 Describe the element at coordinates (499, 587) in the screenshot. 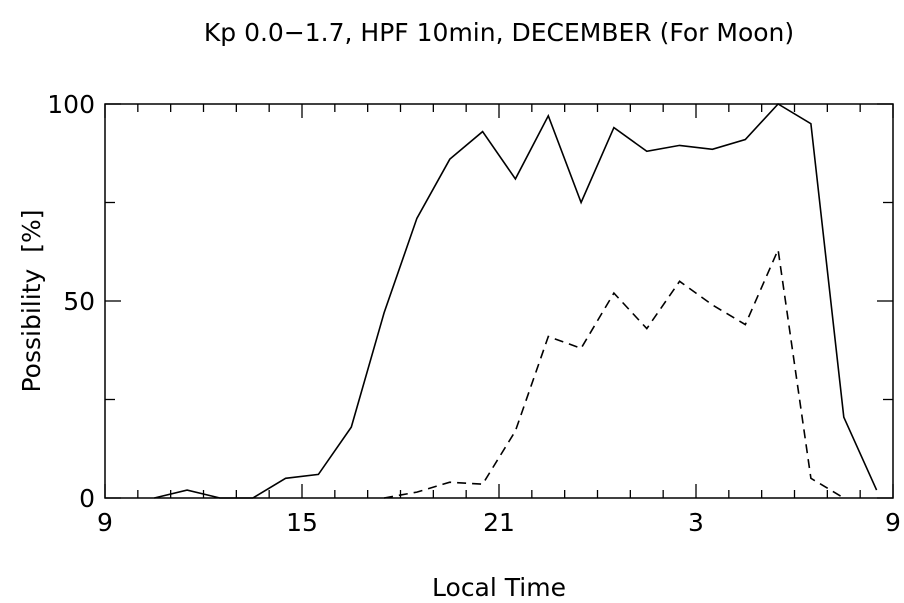

I see `x-axis-label: Local Time` at that location.